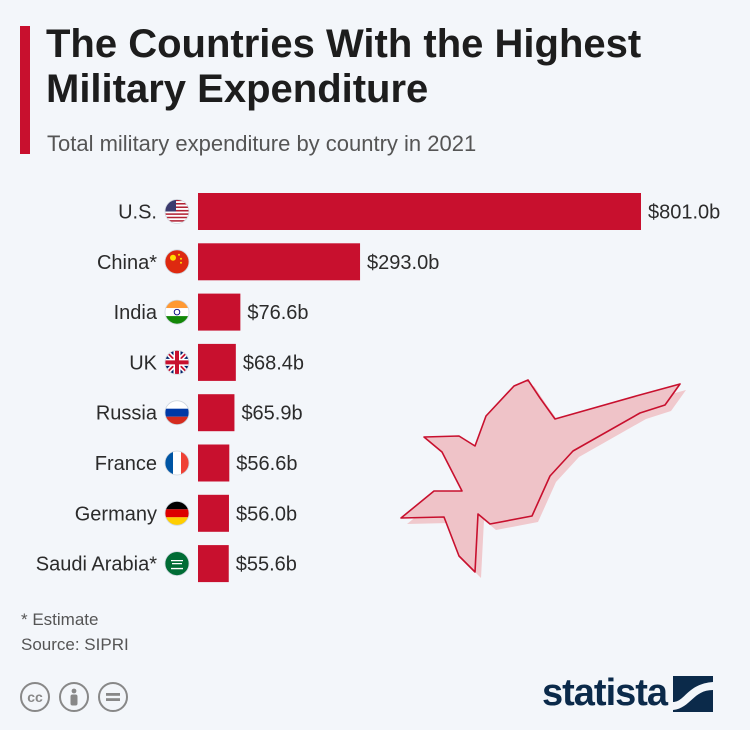 The width and height of the screenshot is (750, 730). I want to click on category-label: France, so click(126, 464).